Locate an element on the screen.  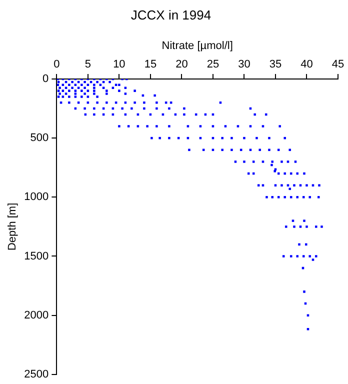
x-tick-label: 40 is located at coordinates (306, 64).